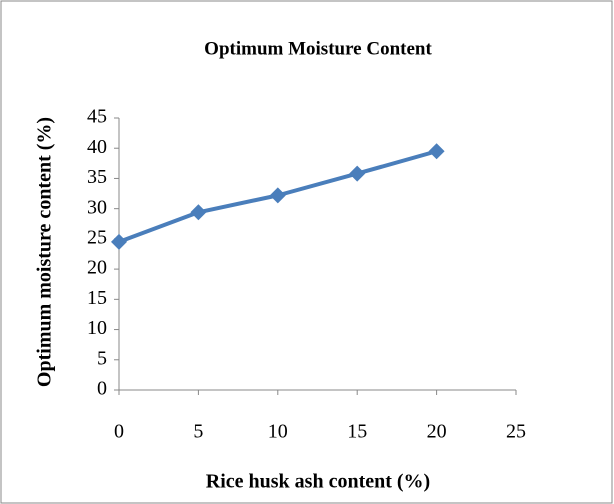 The height and width of the screenshot is (504, 614). Describe the element at coordinates (318, 48) in the screenshot. I see `chart-title: Optimum Moisture Content` at that location.